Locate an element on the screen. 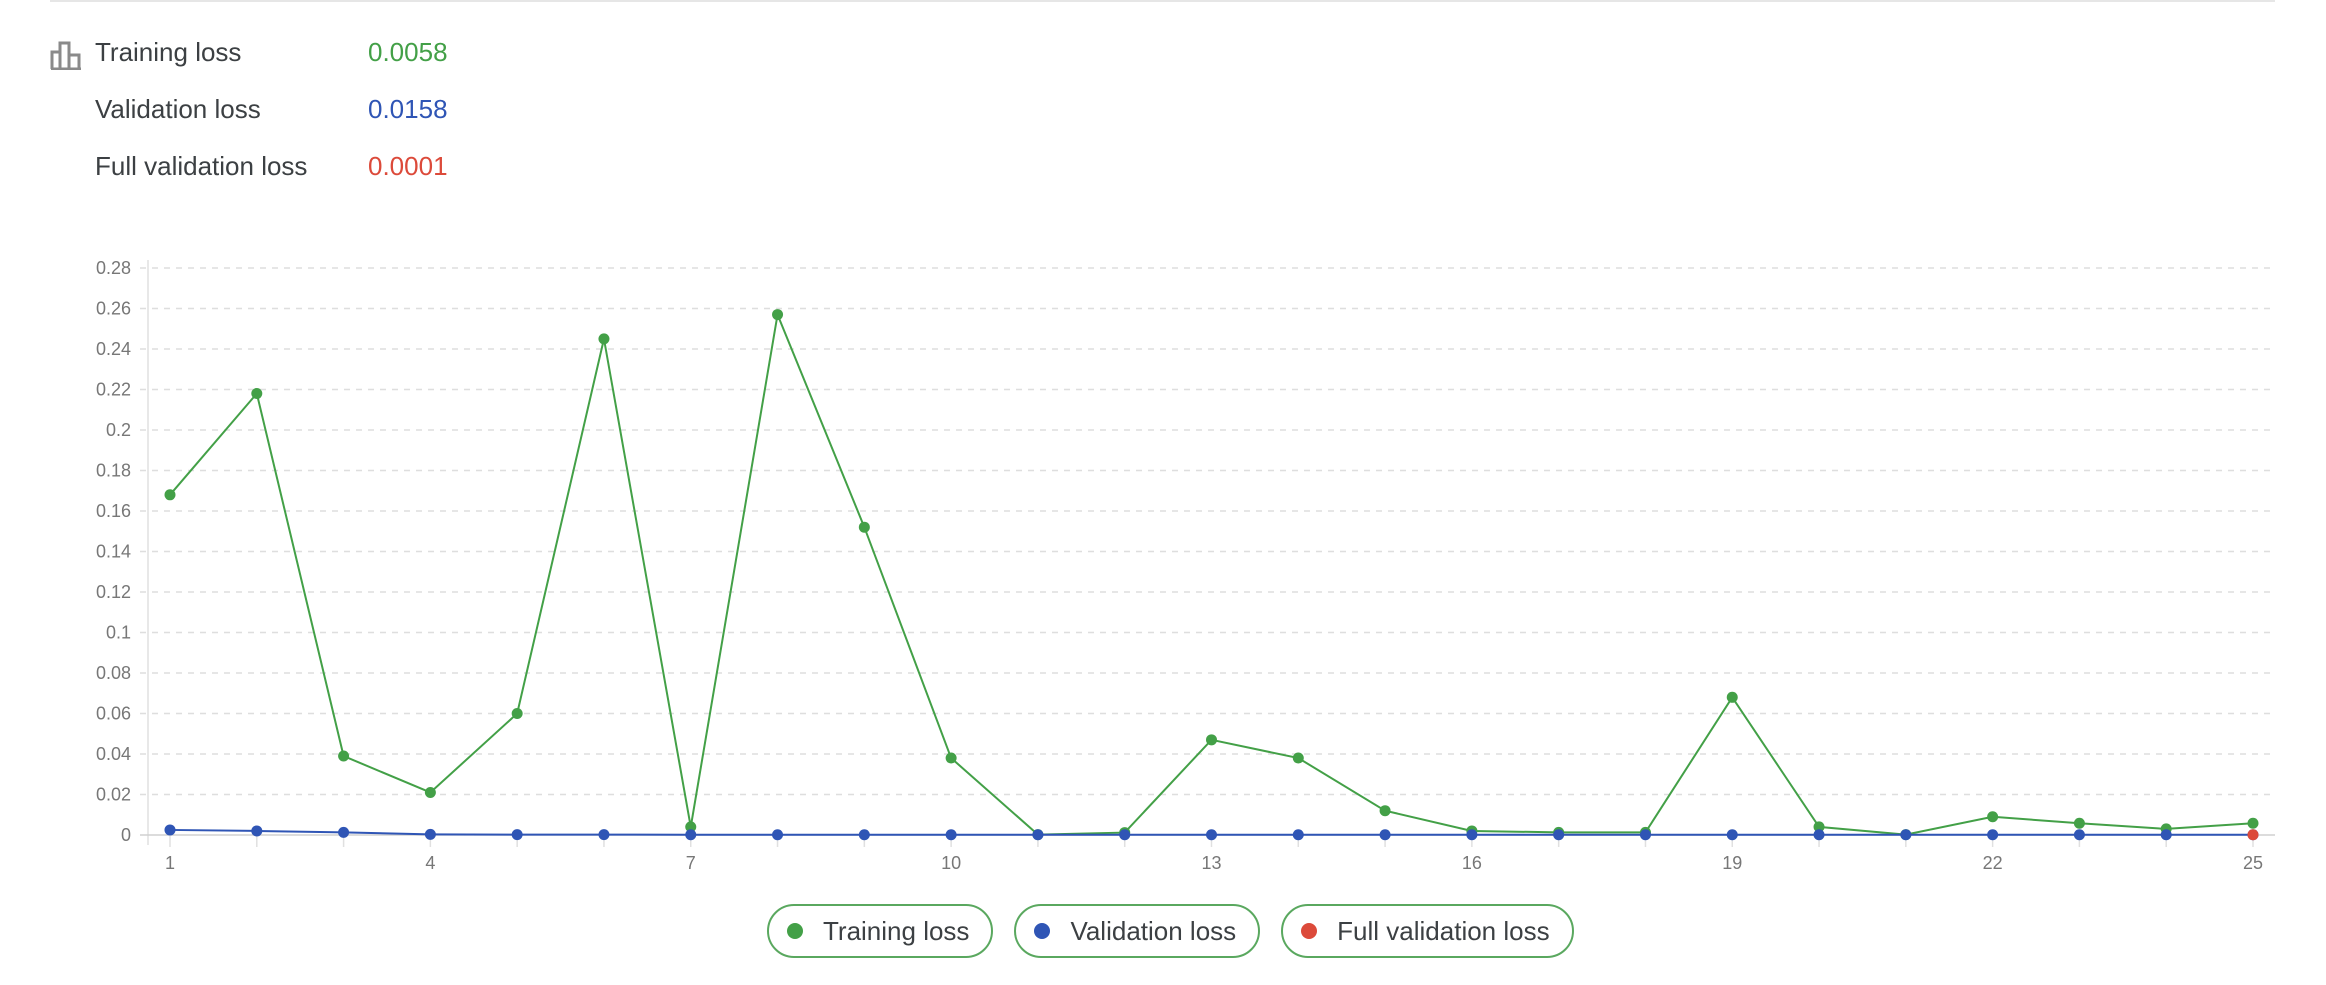 This screenshot has height=985, width=2326. metric-value: 0.0058 is located at coordinates (408, 52).